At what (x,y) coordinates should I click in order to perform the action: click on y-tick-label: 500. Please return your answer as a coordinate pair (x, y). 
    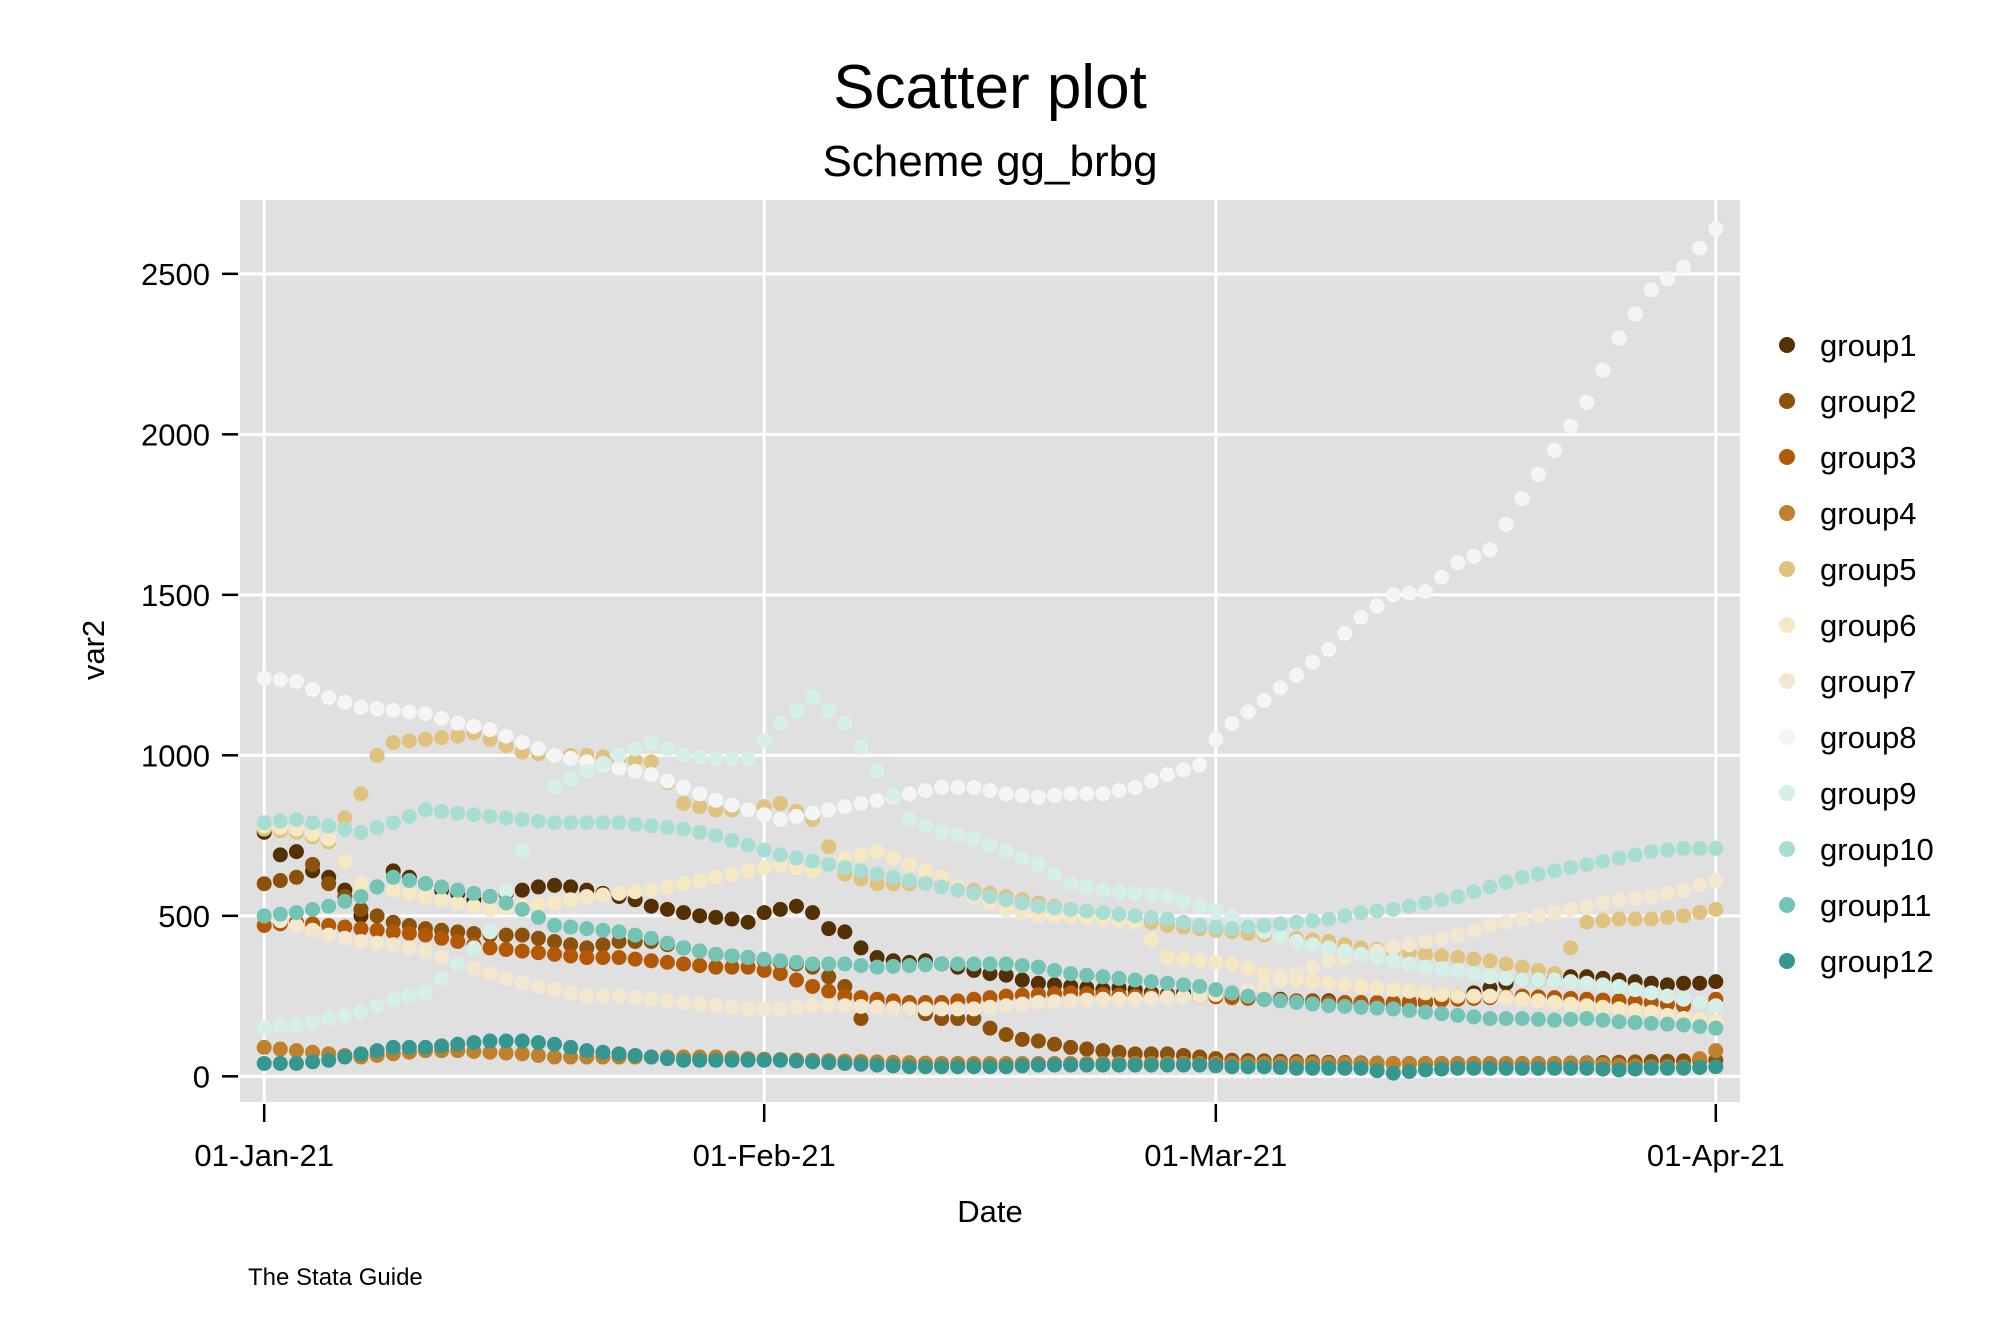
    Looking at the image, I should click on (184, 916).